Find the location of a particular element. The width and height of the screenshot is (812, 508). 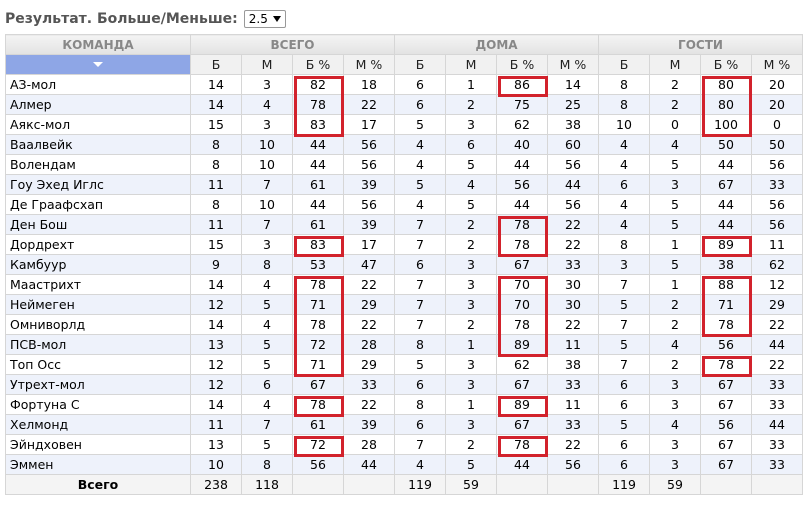

stat-cell: 11 is located at coordinates (573, 404).